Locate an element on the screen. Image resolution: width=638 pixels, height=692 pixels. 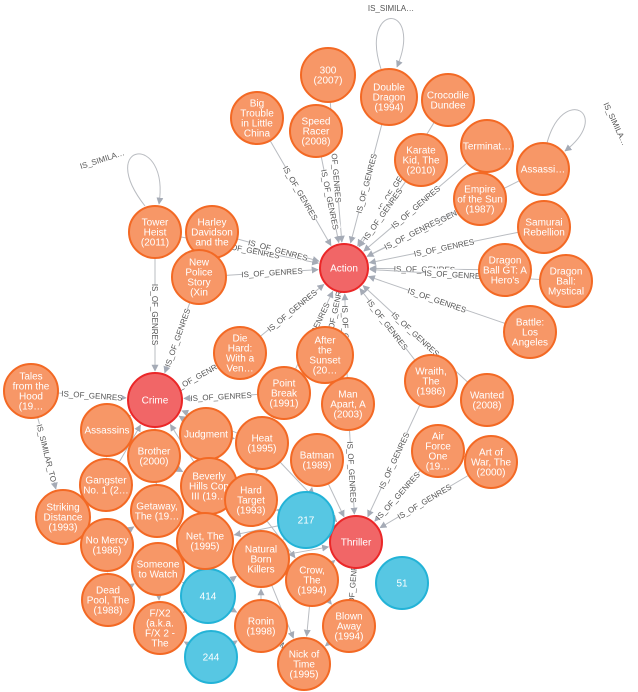
user-node: 414 is located at coordinates (208, 596).